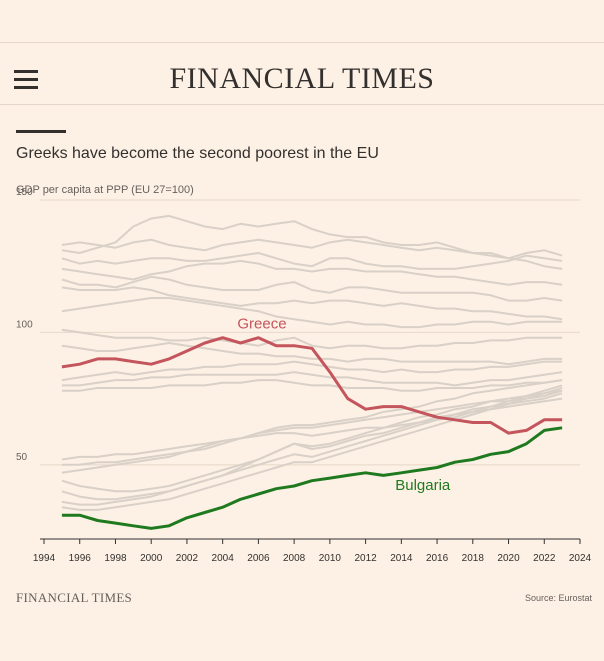  I want to click on x-tick-label: 2004, so click(223, 558).